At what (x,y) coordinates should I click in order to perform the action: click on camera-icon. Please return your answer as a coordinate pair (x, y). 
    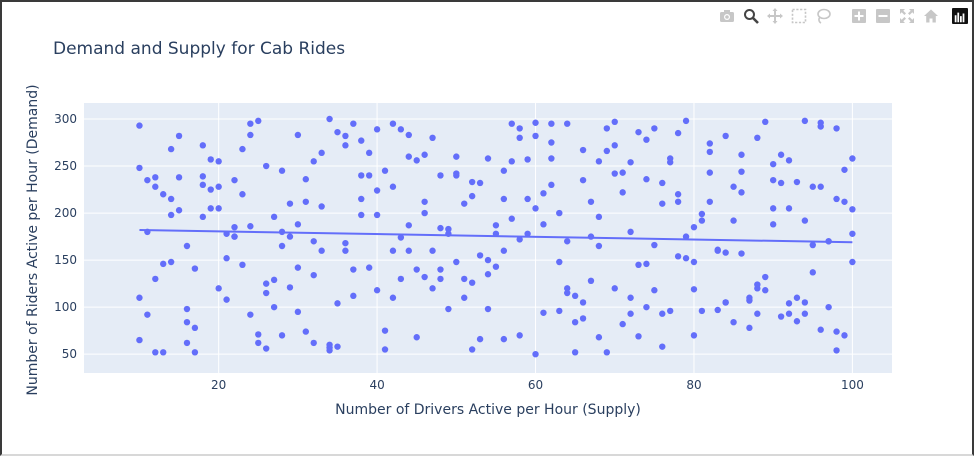
    Looking at the image, I should click on (727, 16).